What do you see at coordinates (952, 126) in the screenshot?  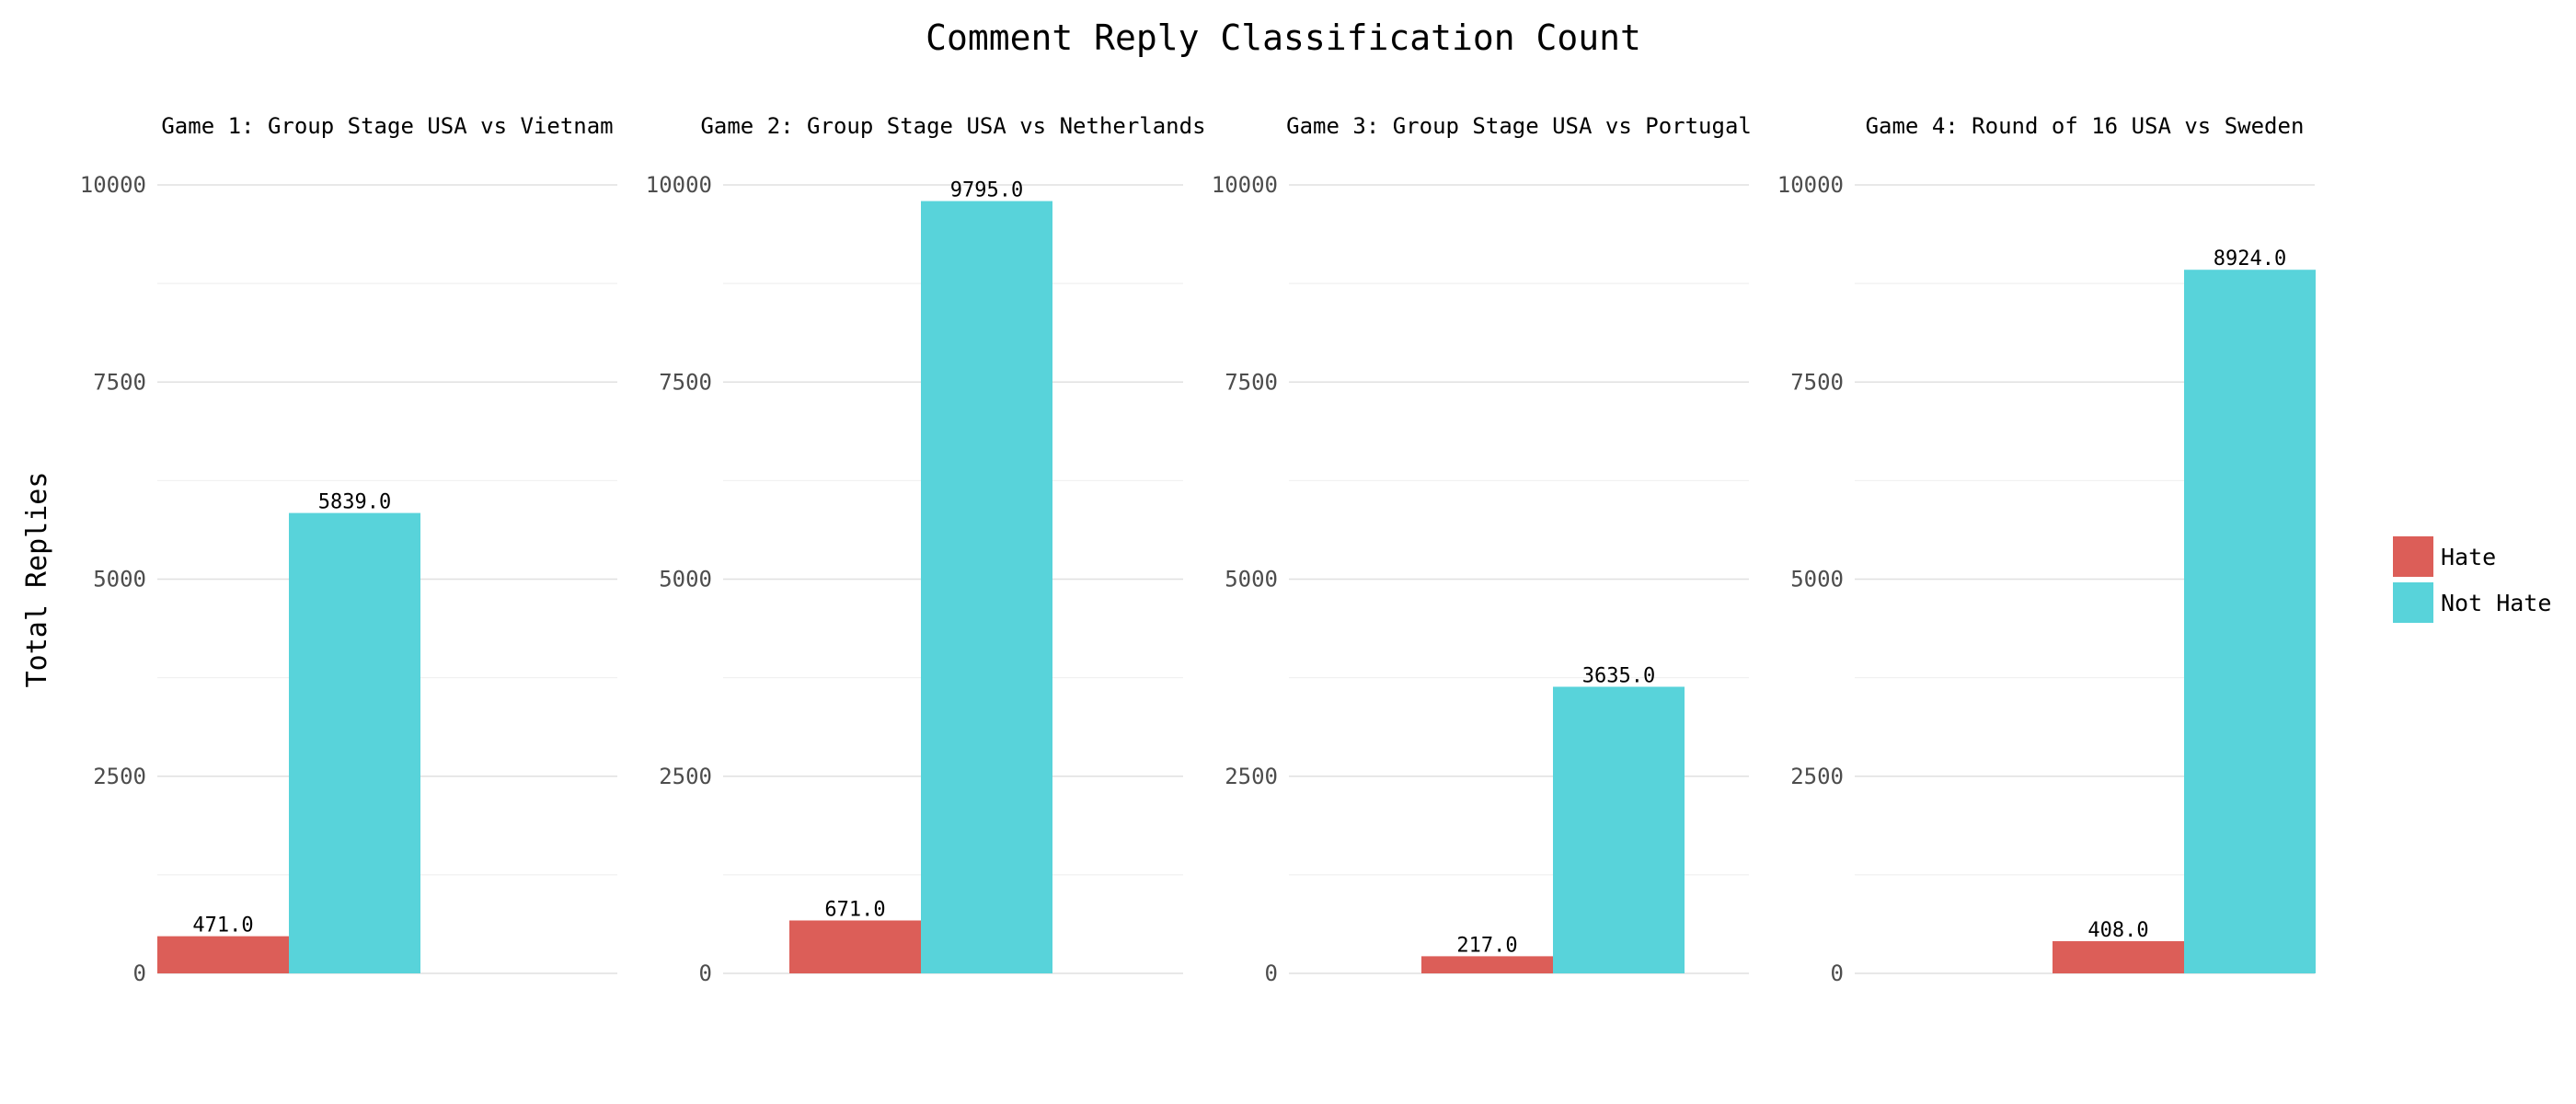 I see `panel-title: Game 2: Group Stage USA vs Netherlands` at bounding box center [952, 126].